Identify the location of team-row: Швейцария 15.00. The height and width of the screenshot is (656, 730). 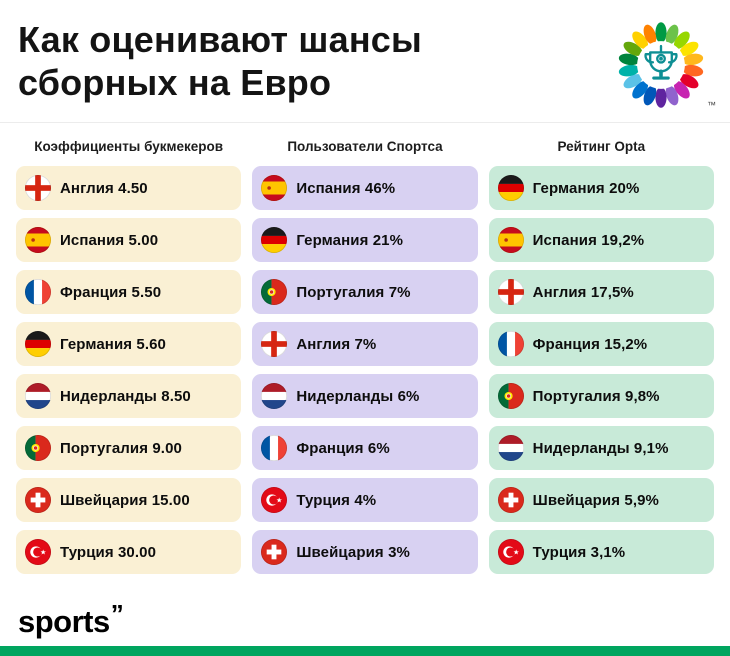
(129, 500).